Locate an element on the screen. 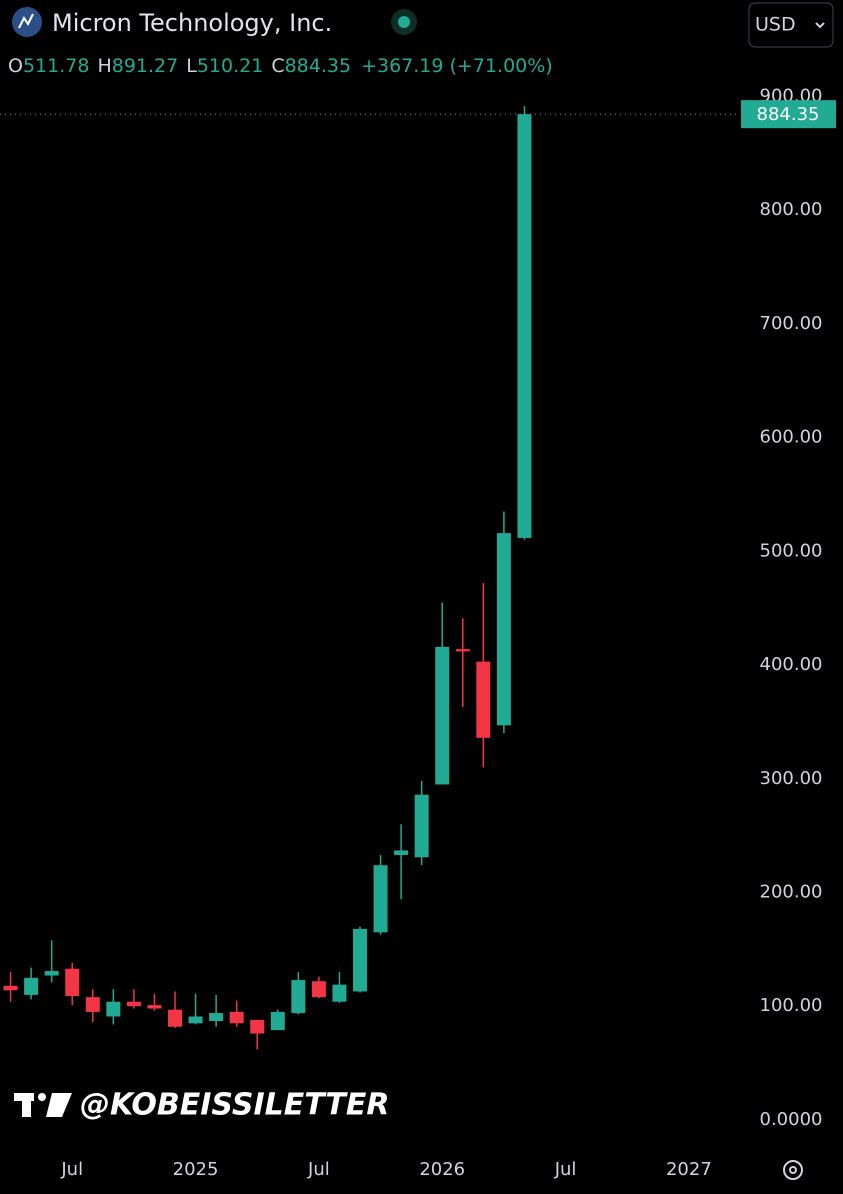 The width and height of the screenshot is (843, 1194). settings-icon-core is located at coordinates (793, 1170).